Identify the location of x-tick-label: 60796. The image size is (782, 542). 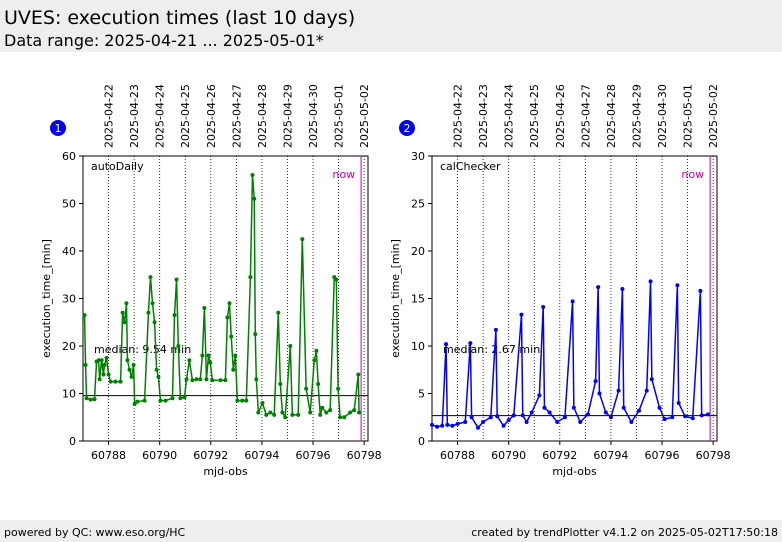
(313, 455).